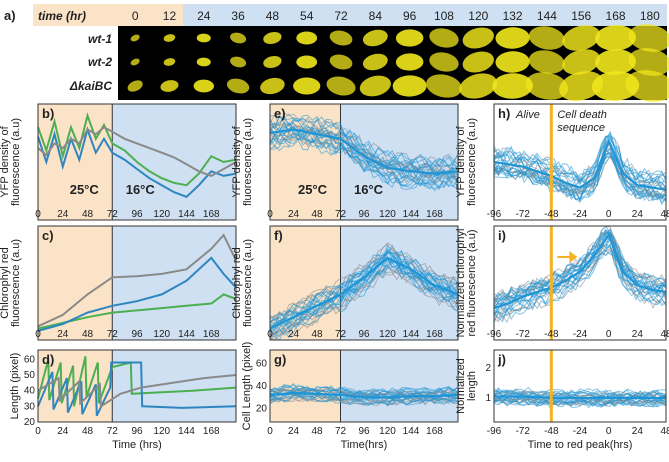 Image resolution: width=669 pixels, height=462 pixels. I want to click on xtick-b-48: 48, so click(88, 214).